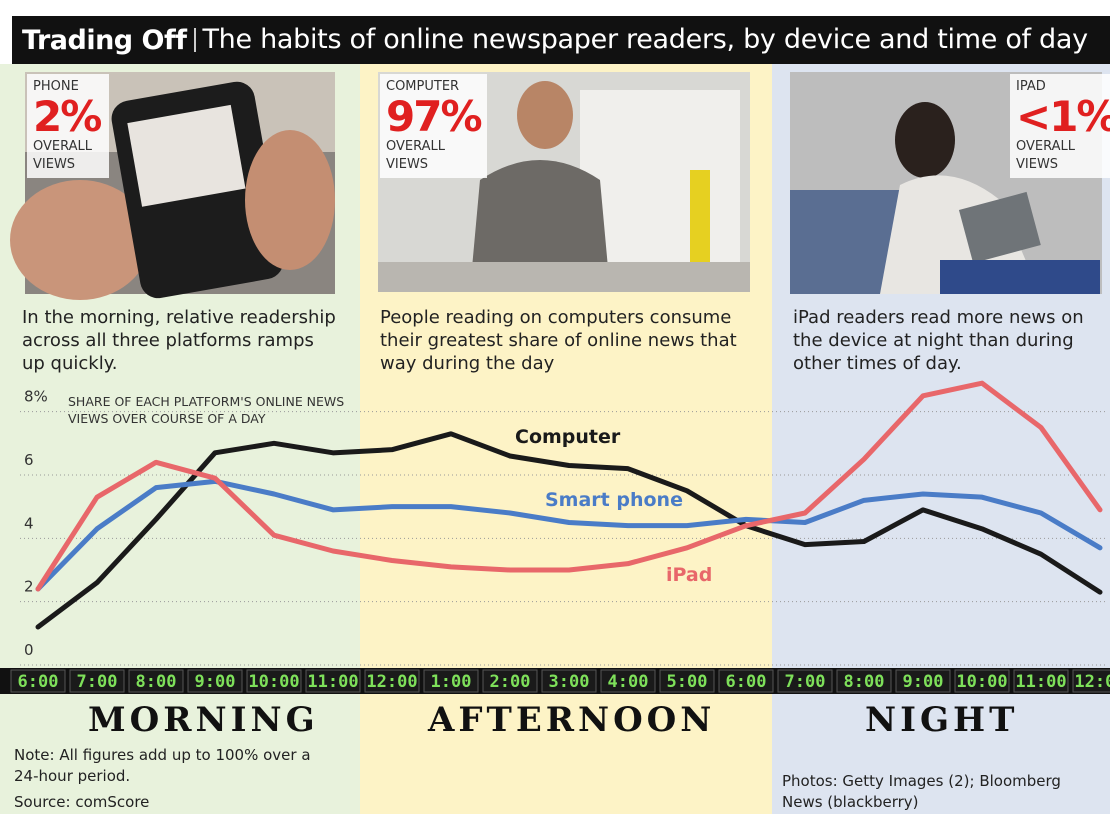 The image size is (1110, 814). Describe the element at coordinates (82, 802) in the screenshot. I see `source: Source: comScore` at that location.